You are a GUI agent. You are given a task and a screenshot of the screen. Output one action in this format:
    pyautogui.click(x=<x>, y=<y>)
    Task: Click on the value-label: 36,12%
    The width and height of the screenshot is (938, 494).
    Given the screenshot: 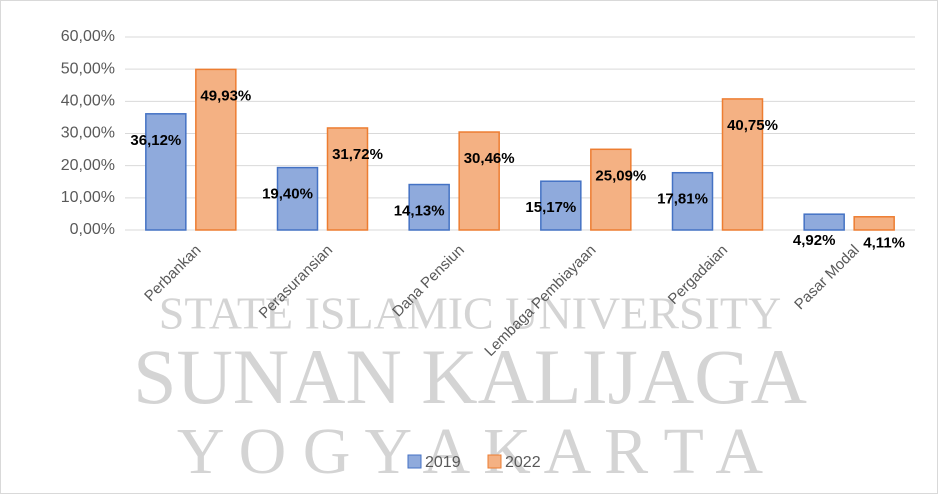 What is the action you would take?
    pyautogui.click(x=155, y=140)
    